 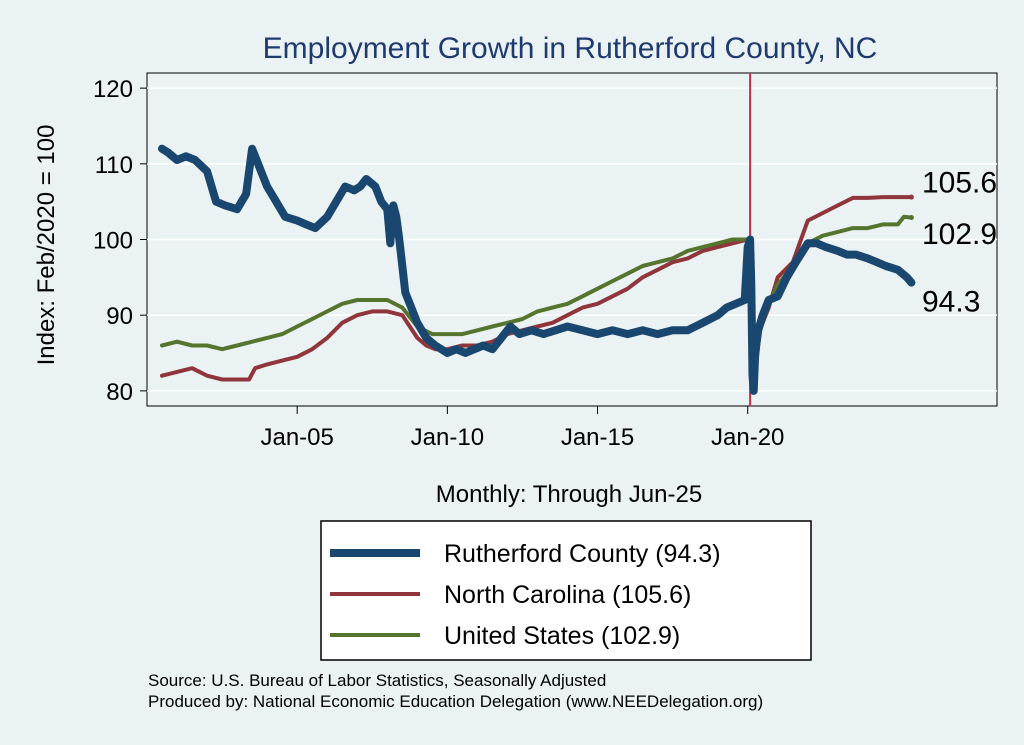 What do you see at coordinates (582, 554) in the screenshot?
I see `legend-label-rutherford: Rutherford County (94.3)` at bounding box center [582, 554].